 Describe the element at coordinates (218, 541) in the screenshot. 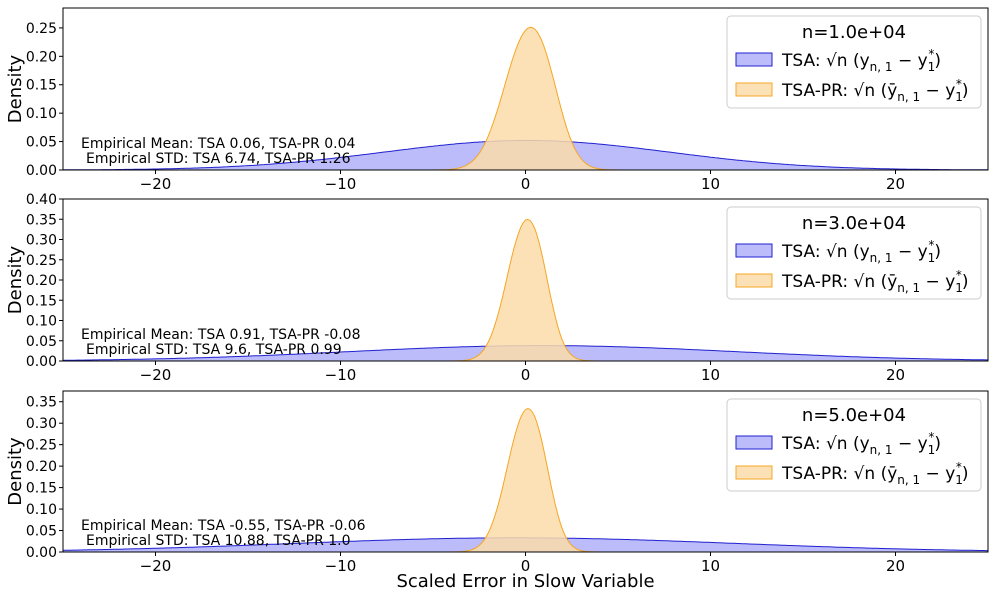

I see `empirical-std-annotation: Empirical STD: TSA 10.88, TSA-PR 1.0` at that location.